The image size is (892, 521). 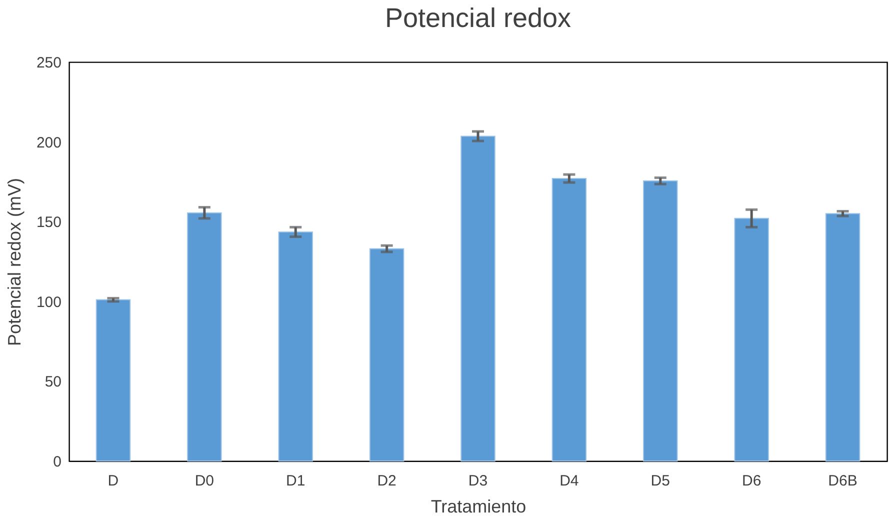 I want to click on x-tick-label: D5, so click(x=660, y=481).